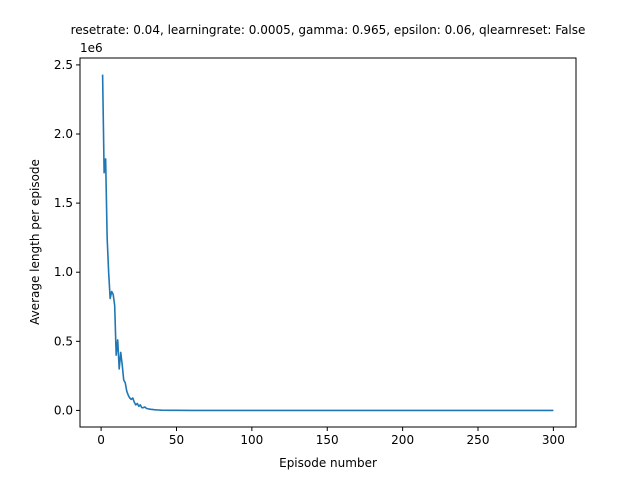 The image size is (640, 480). I want to click on x-tick-label: 100, so click(251, 440).